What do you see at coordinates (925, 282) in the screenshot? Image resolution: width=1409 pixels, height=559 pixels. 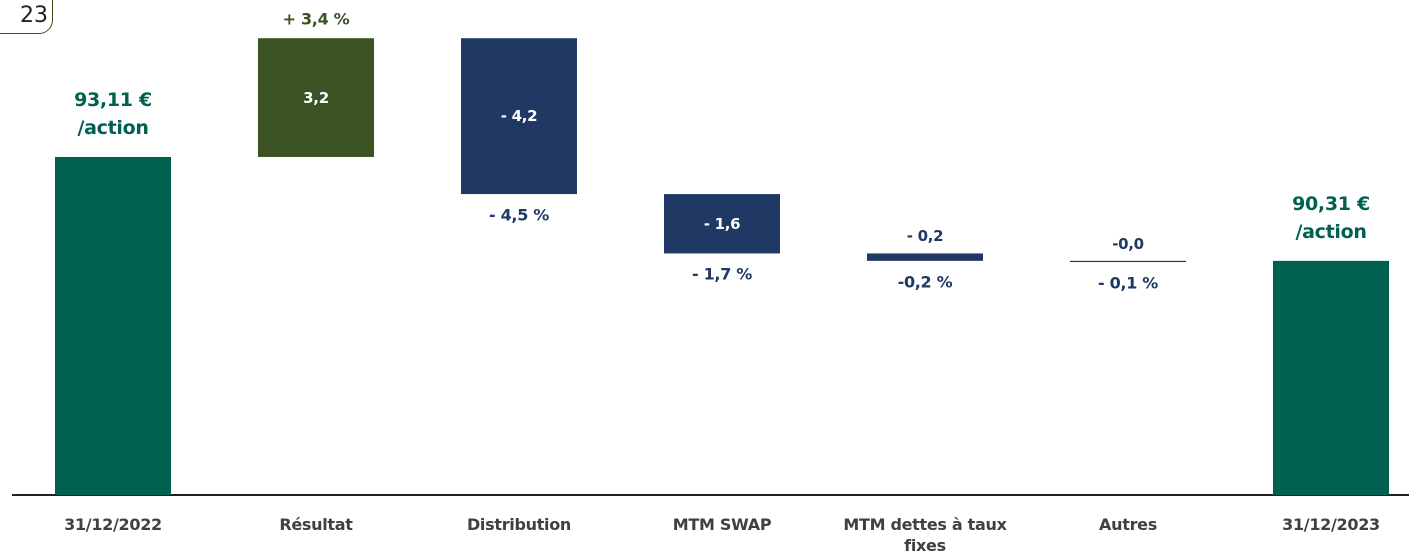 I see `pct-label: -0,2 %` at bounding box center [925, 282].